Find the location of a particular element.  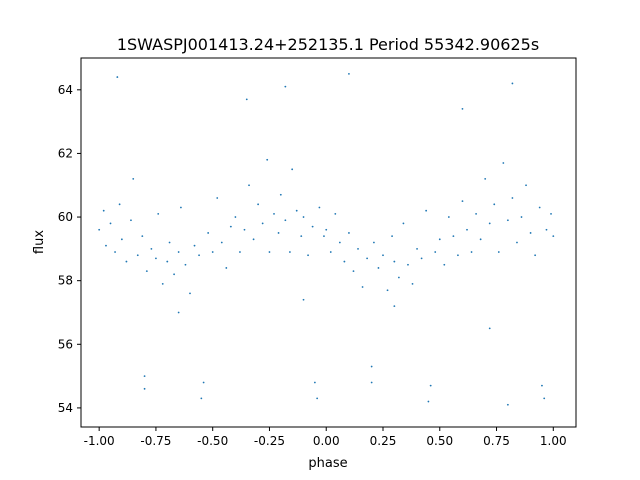

x-tick-label: 0.00 is located at coordinates (326, 441).